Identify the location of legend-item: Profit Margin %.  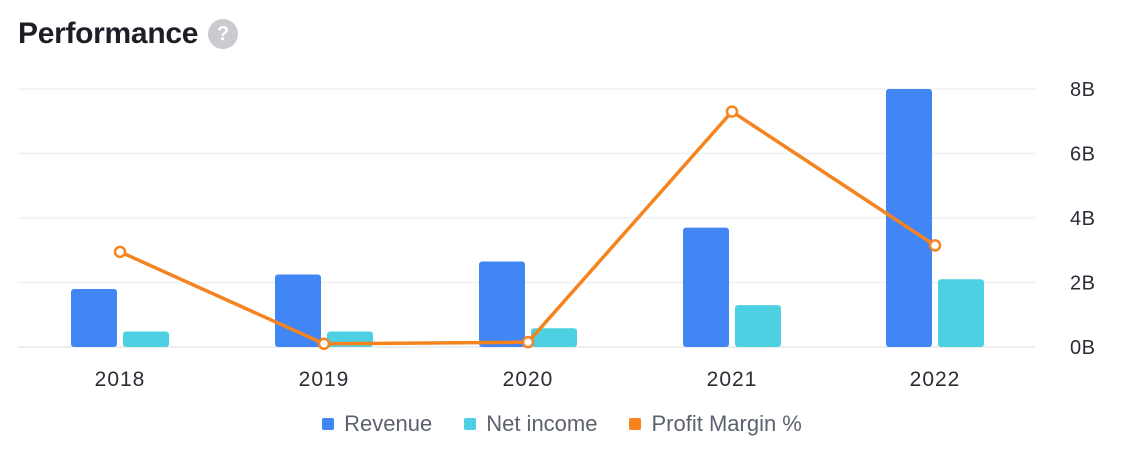
(715, 424).